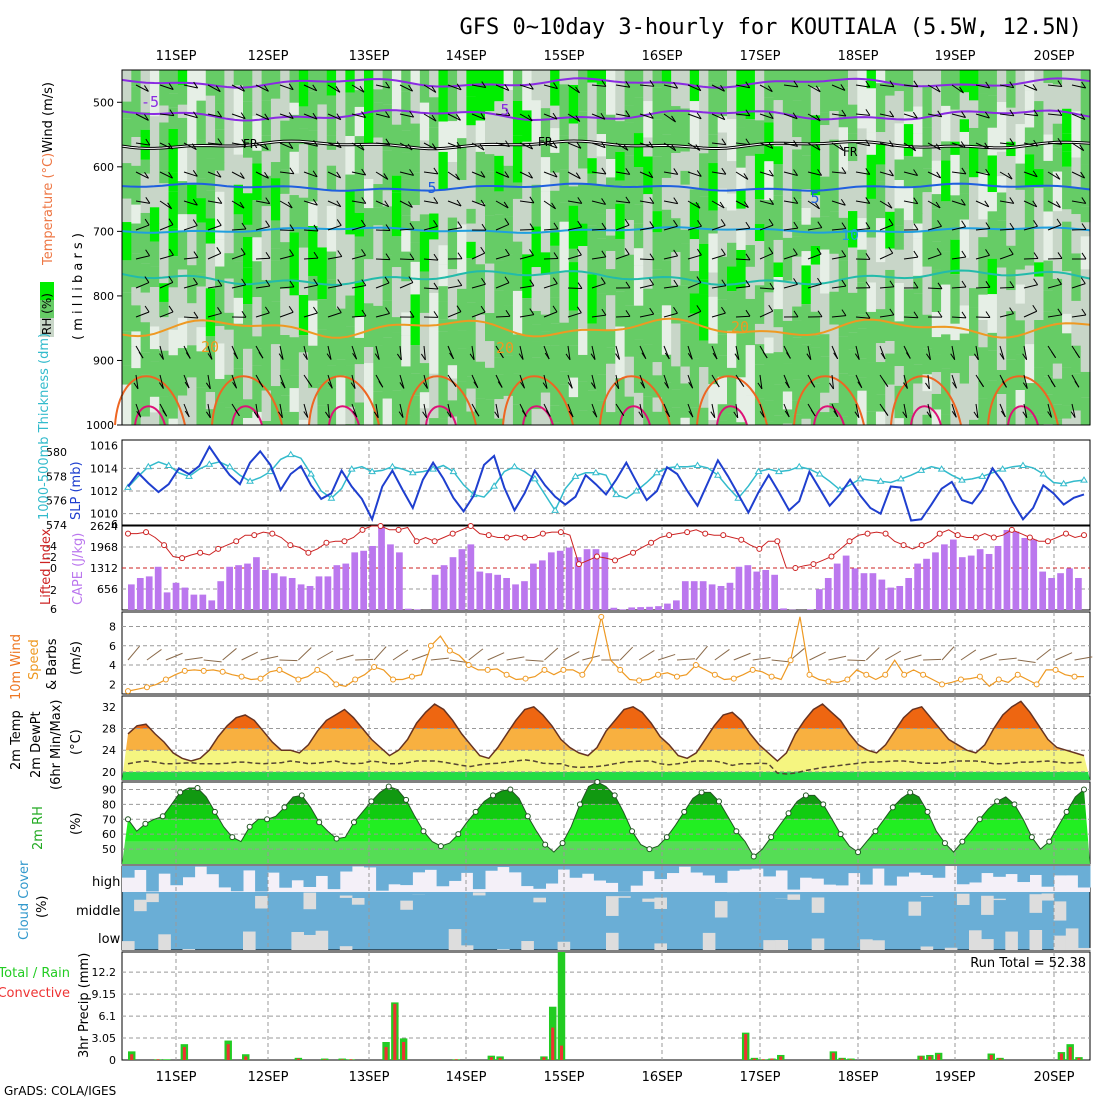 Image resolution: width=1100 pixels, height=1100 pixels. Describe the element at coordinates (975, 537) in the screenshot. I see `lifted-index-line-marker` at that location.